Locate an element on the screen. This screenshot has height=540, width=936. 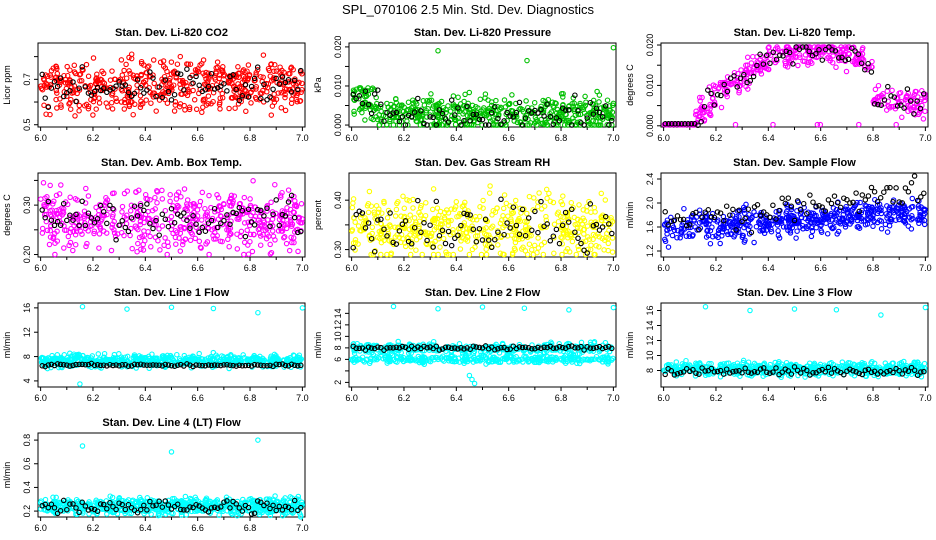
x-tick-label: 6.0 is located at coordinates (40, 268).